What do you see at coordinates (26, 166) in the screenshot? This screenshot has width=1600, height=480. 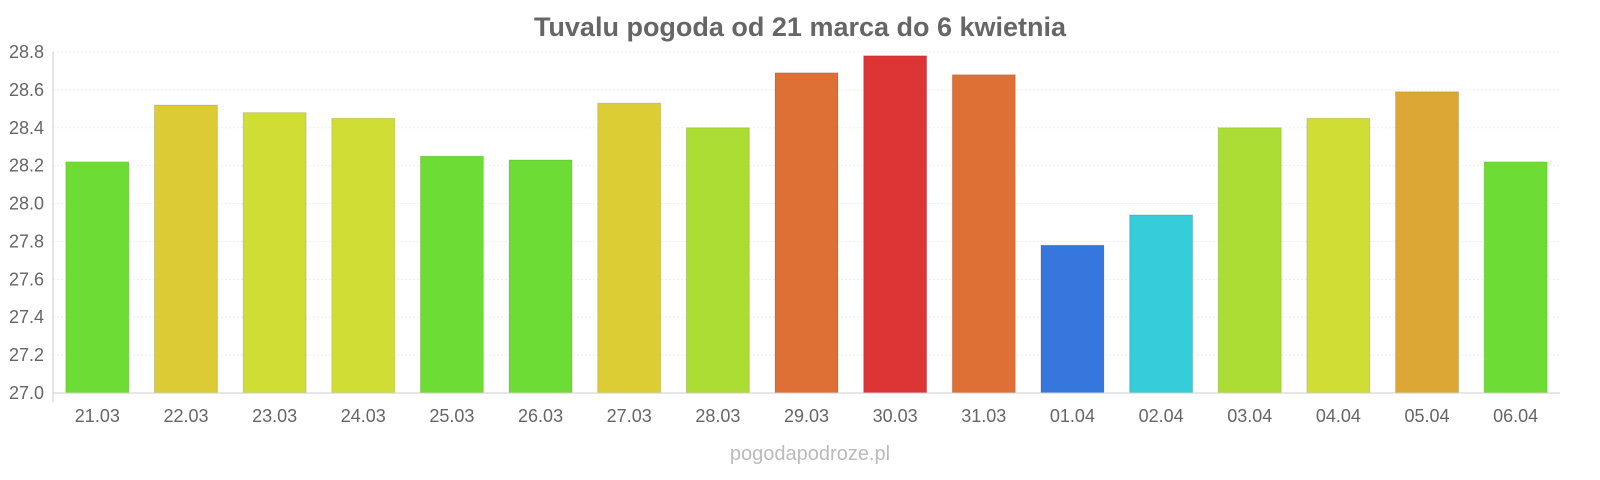 I see `y-tick-label: 28.2` at bounding box center [26, 166].